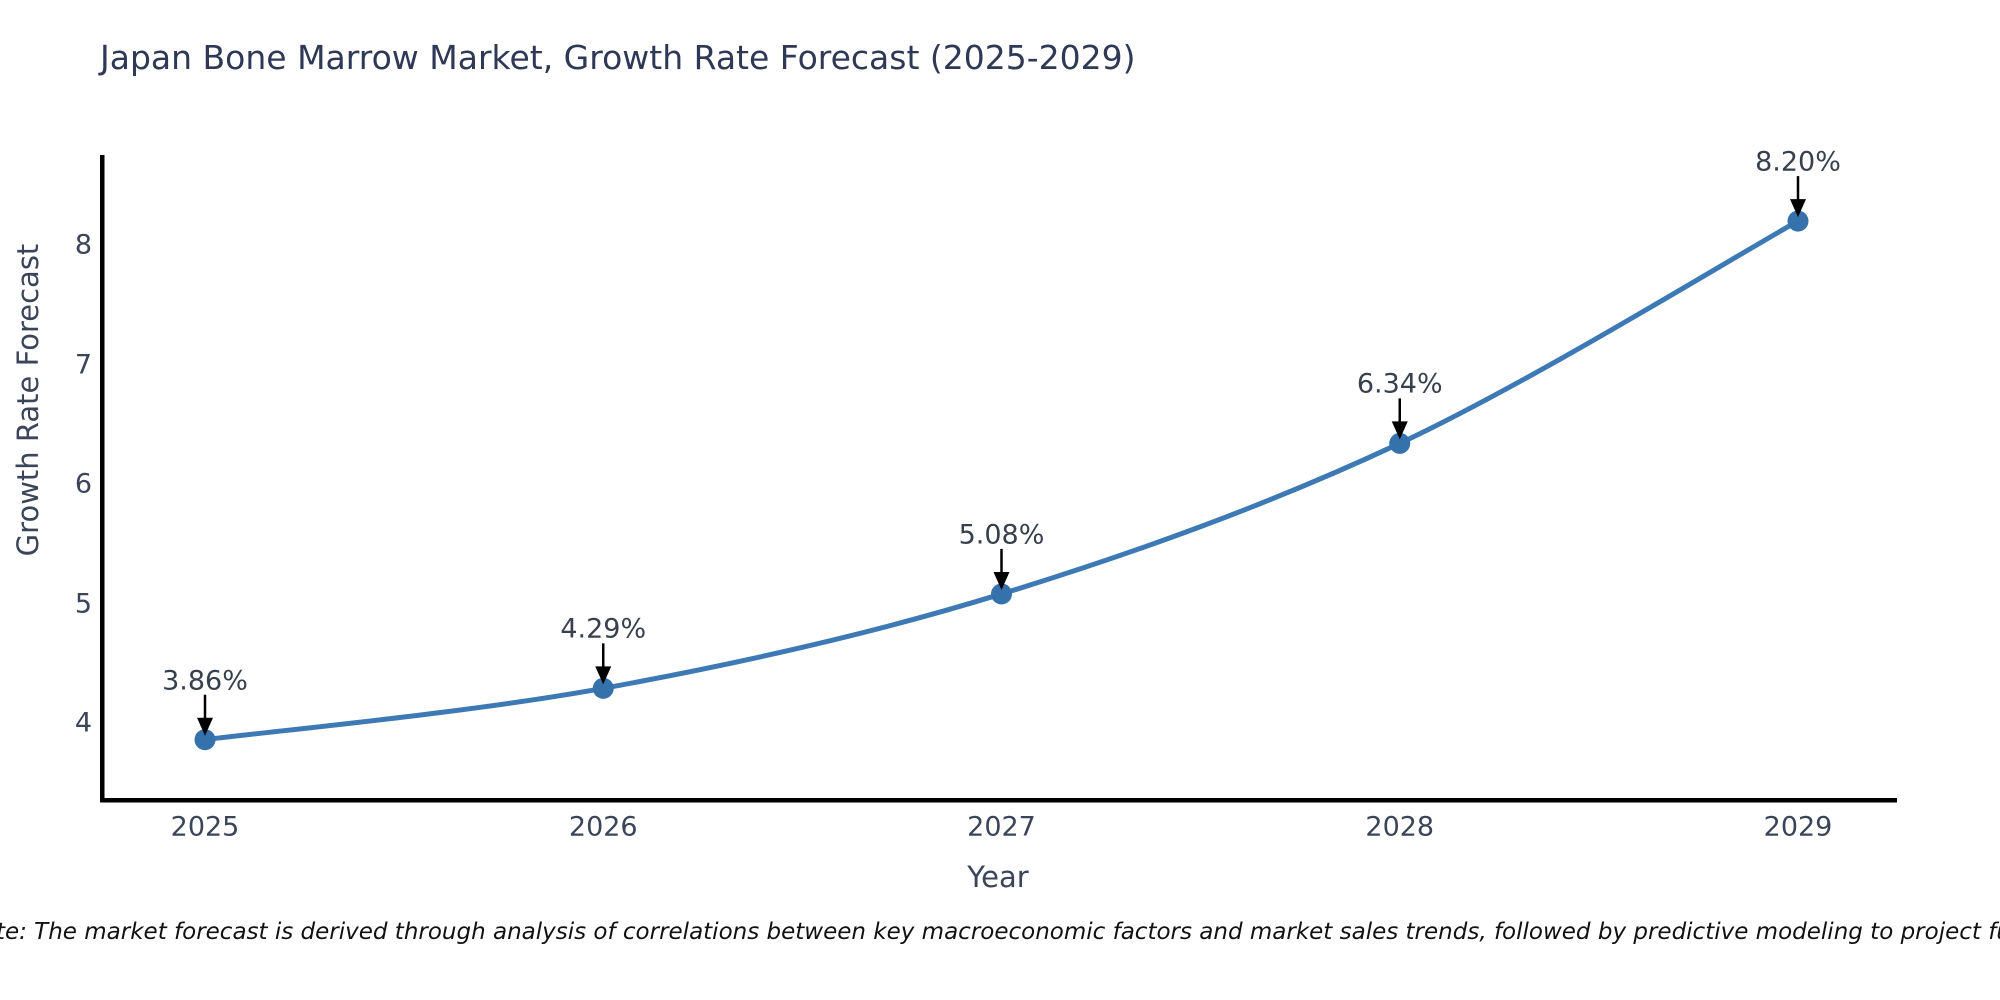 Image resolution: width=2000 pixels, height=1000 pixels. Describe the element at coordinates (603, 827) in the screenshot. I see `x-tick-label: 2026` at that location.